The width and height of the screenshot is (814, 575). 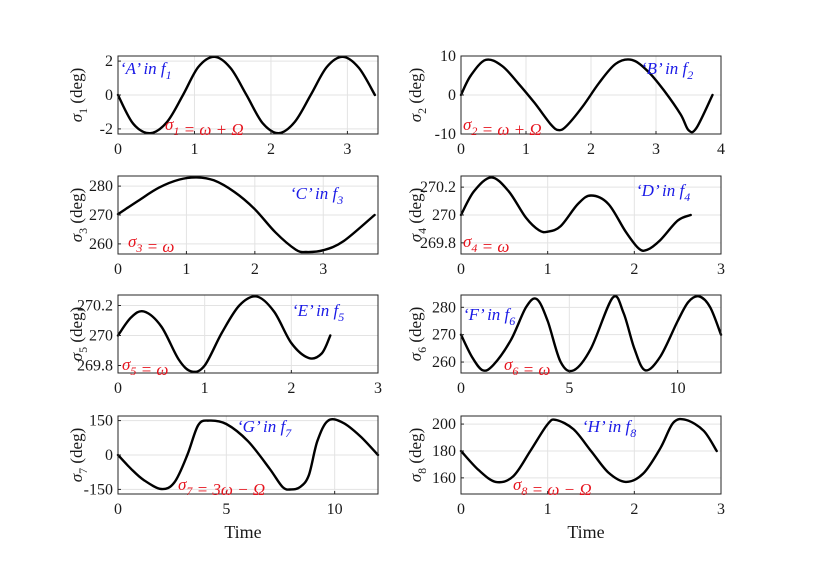 I want to click on series-line-σ4, so click(x=575, y=214).